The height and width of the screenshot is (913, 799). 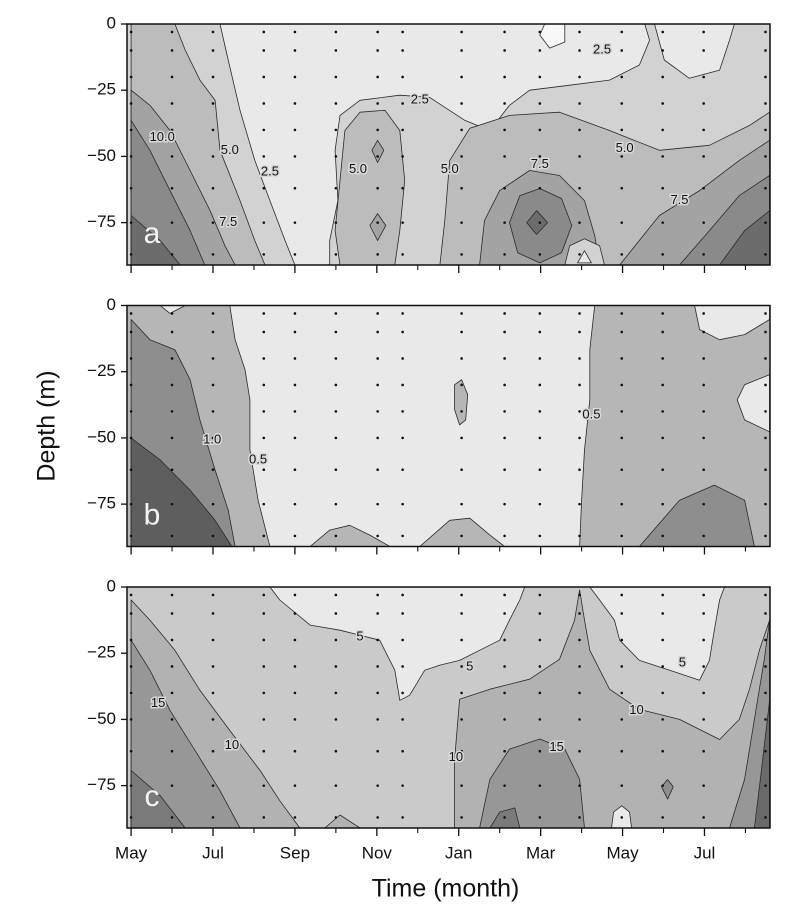 I want to click on panel-label: a, so click(x=152, y=233).